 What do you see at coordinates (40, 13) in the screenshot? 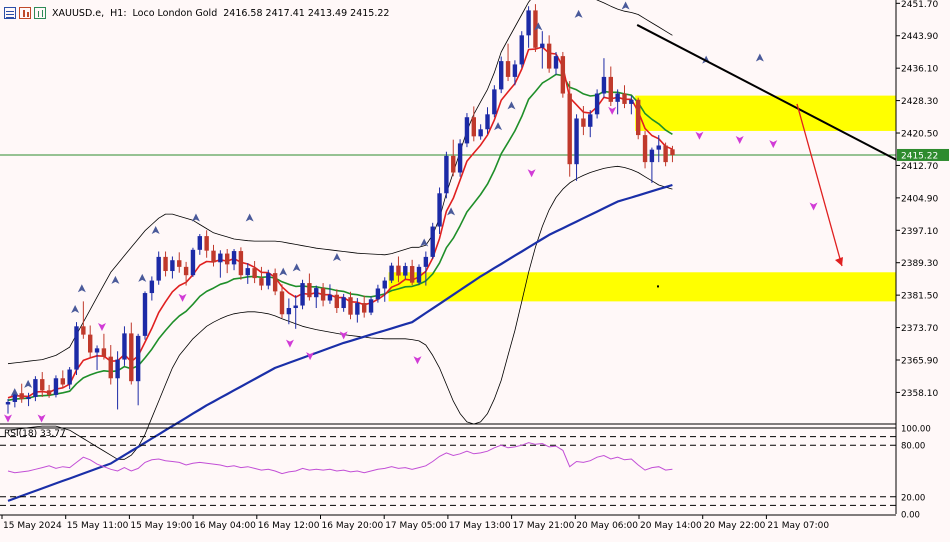
I see `bars-icon` at bounding box center [40, 13].